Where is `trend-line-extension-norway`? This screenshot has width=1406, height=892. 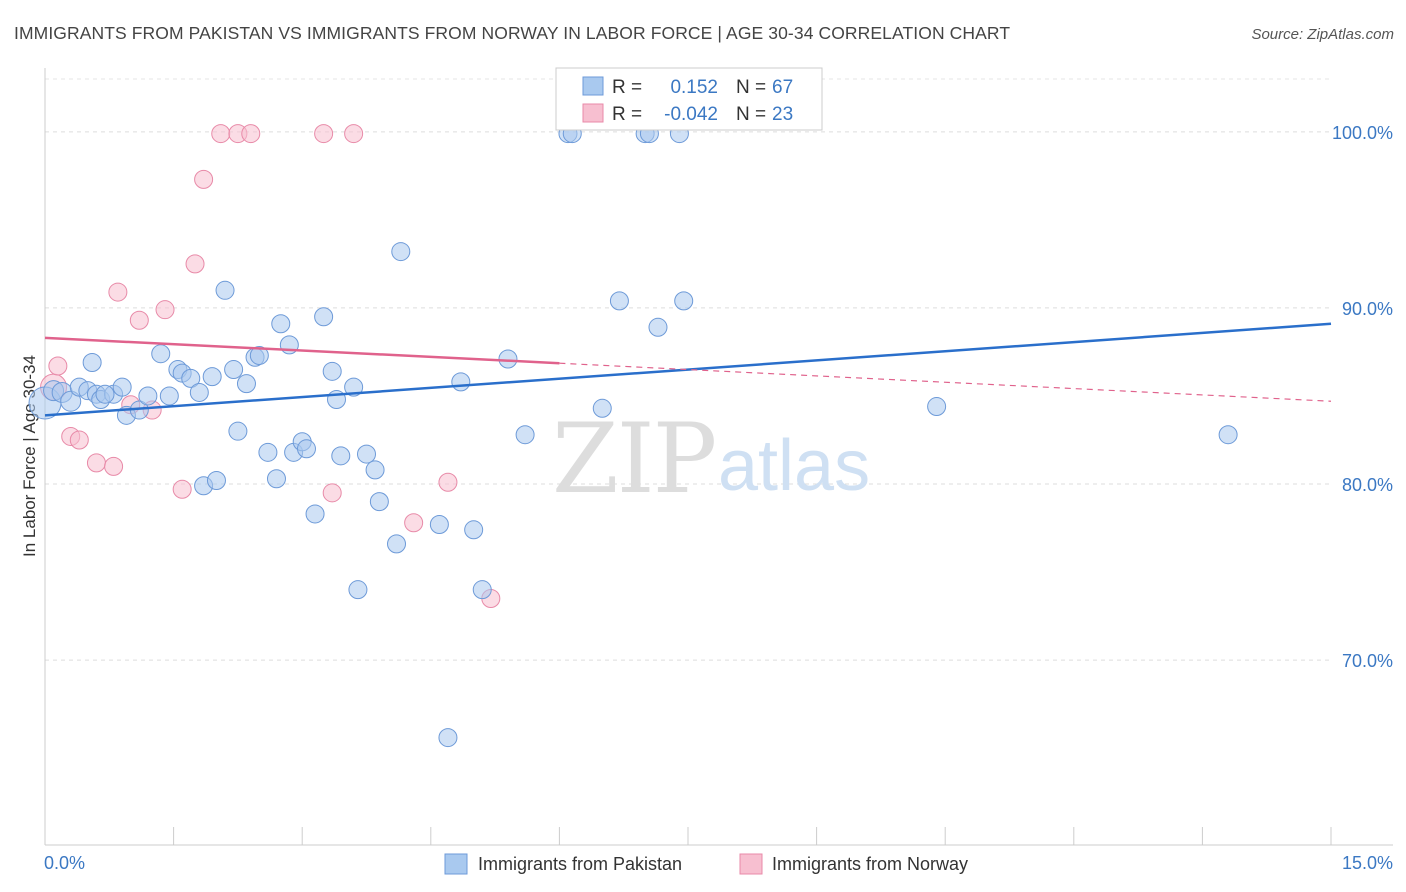
trend-line-extension-norway is located at coordinates (945, 382).